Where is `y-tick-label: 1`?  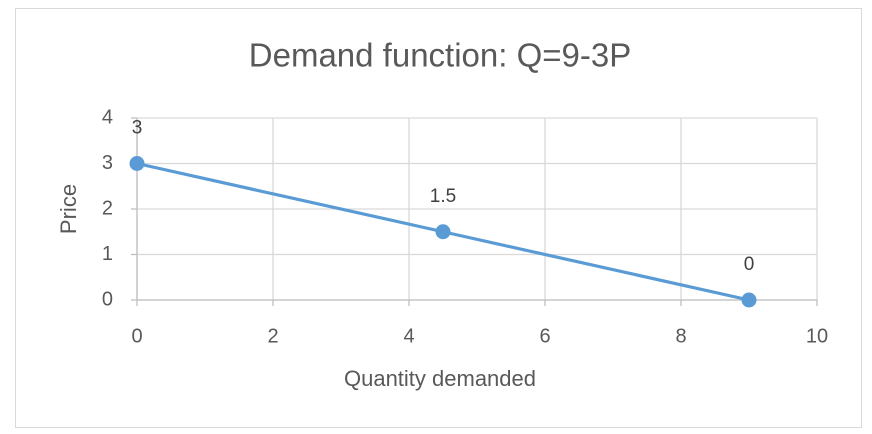 y-tick-label: 1 is located at coordinates (107, 254).